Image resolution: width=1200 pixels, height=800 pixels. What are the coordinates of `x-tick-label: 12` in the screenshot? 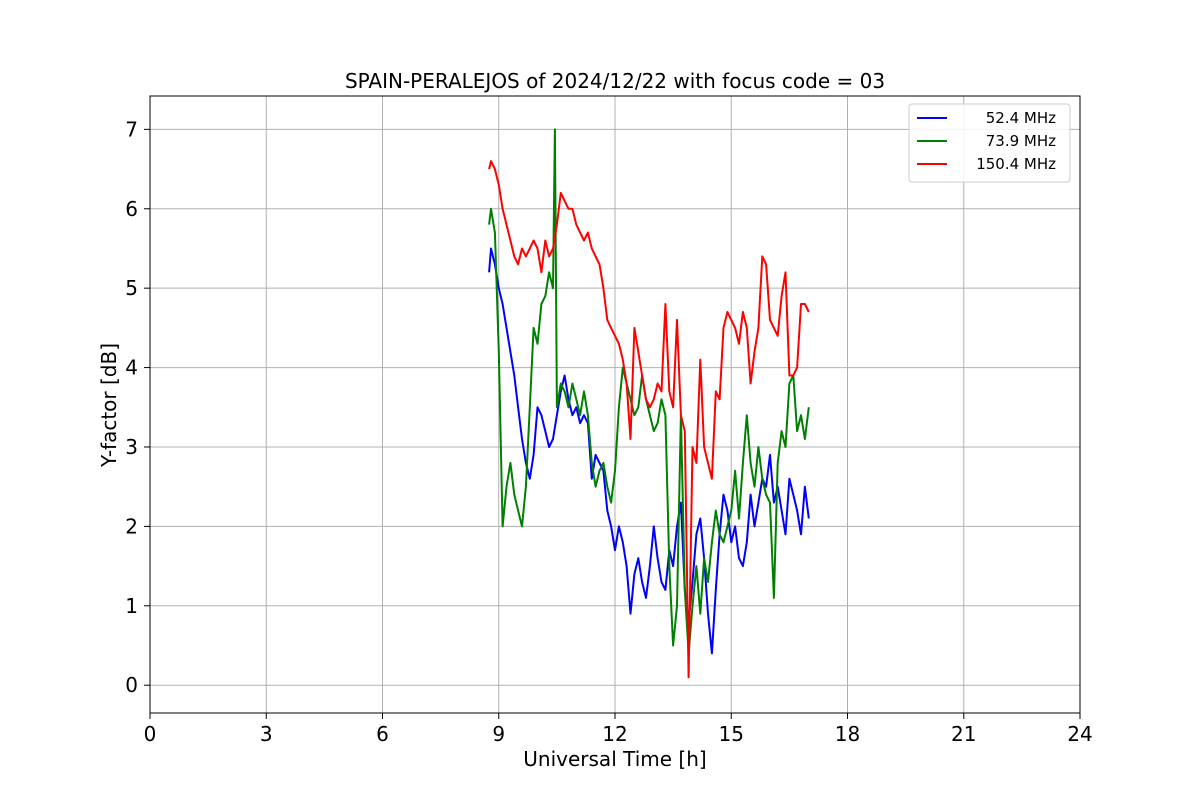 It's located at (614, 734).